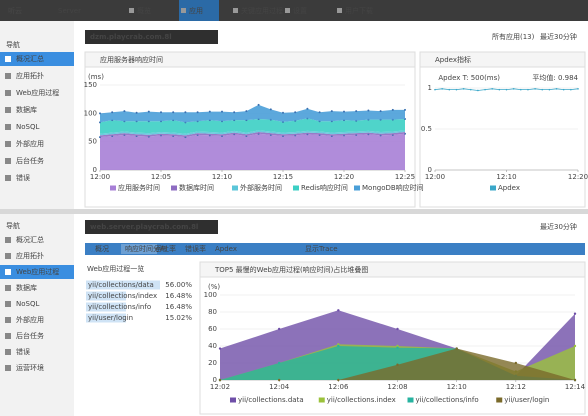  What do you see at coordinates (110, 318) in the screenshot?
I see `list-item-name: yii/user/login` at bounding box center [110, 318].